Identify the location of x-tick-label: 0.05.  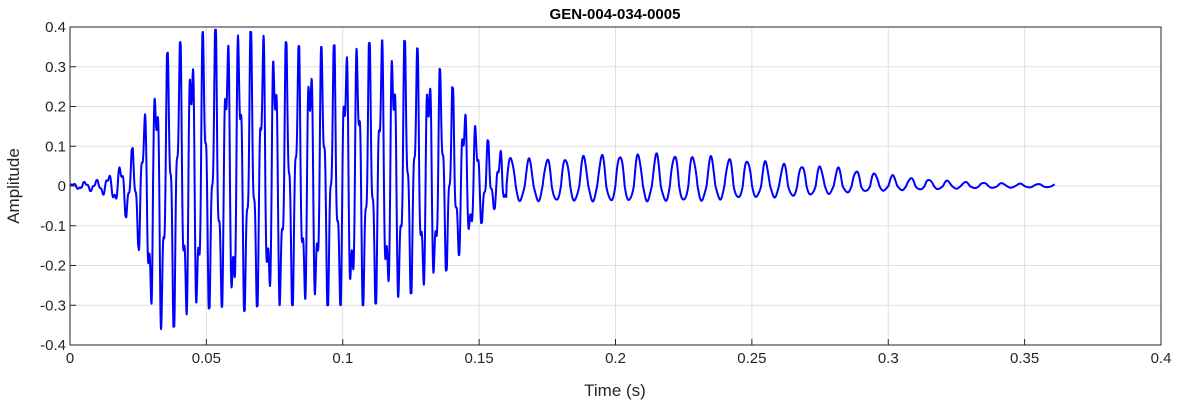
(206, 358).